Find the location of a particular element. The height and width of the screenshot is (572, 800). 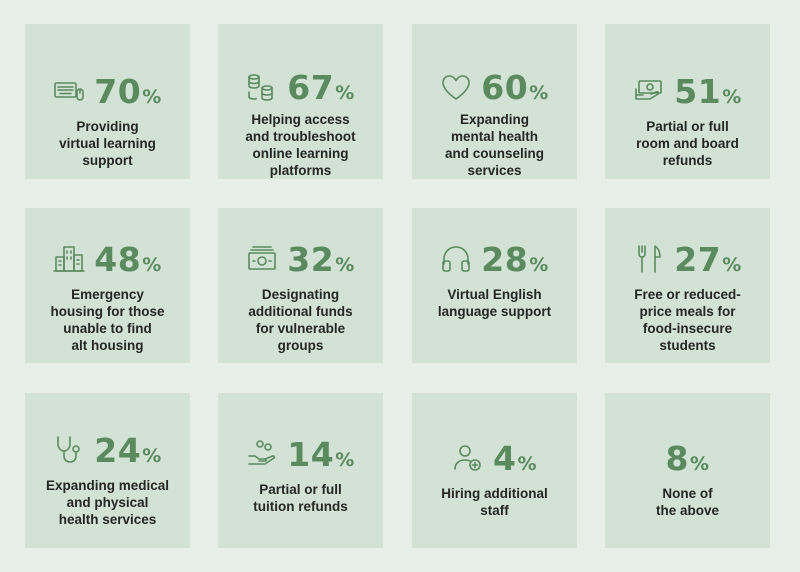

stat-label: Hiring additional staff is located at coordinates (494, 502).